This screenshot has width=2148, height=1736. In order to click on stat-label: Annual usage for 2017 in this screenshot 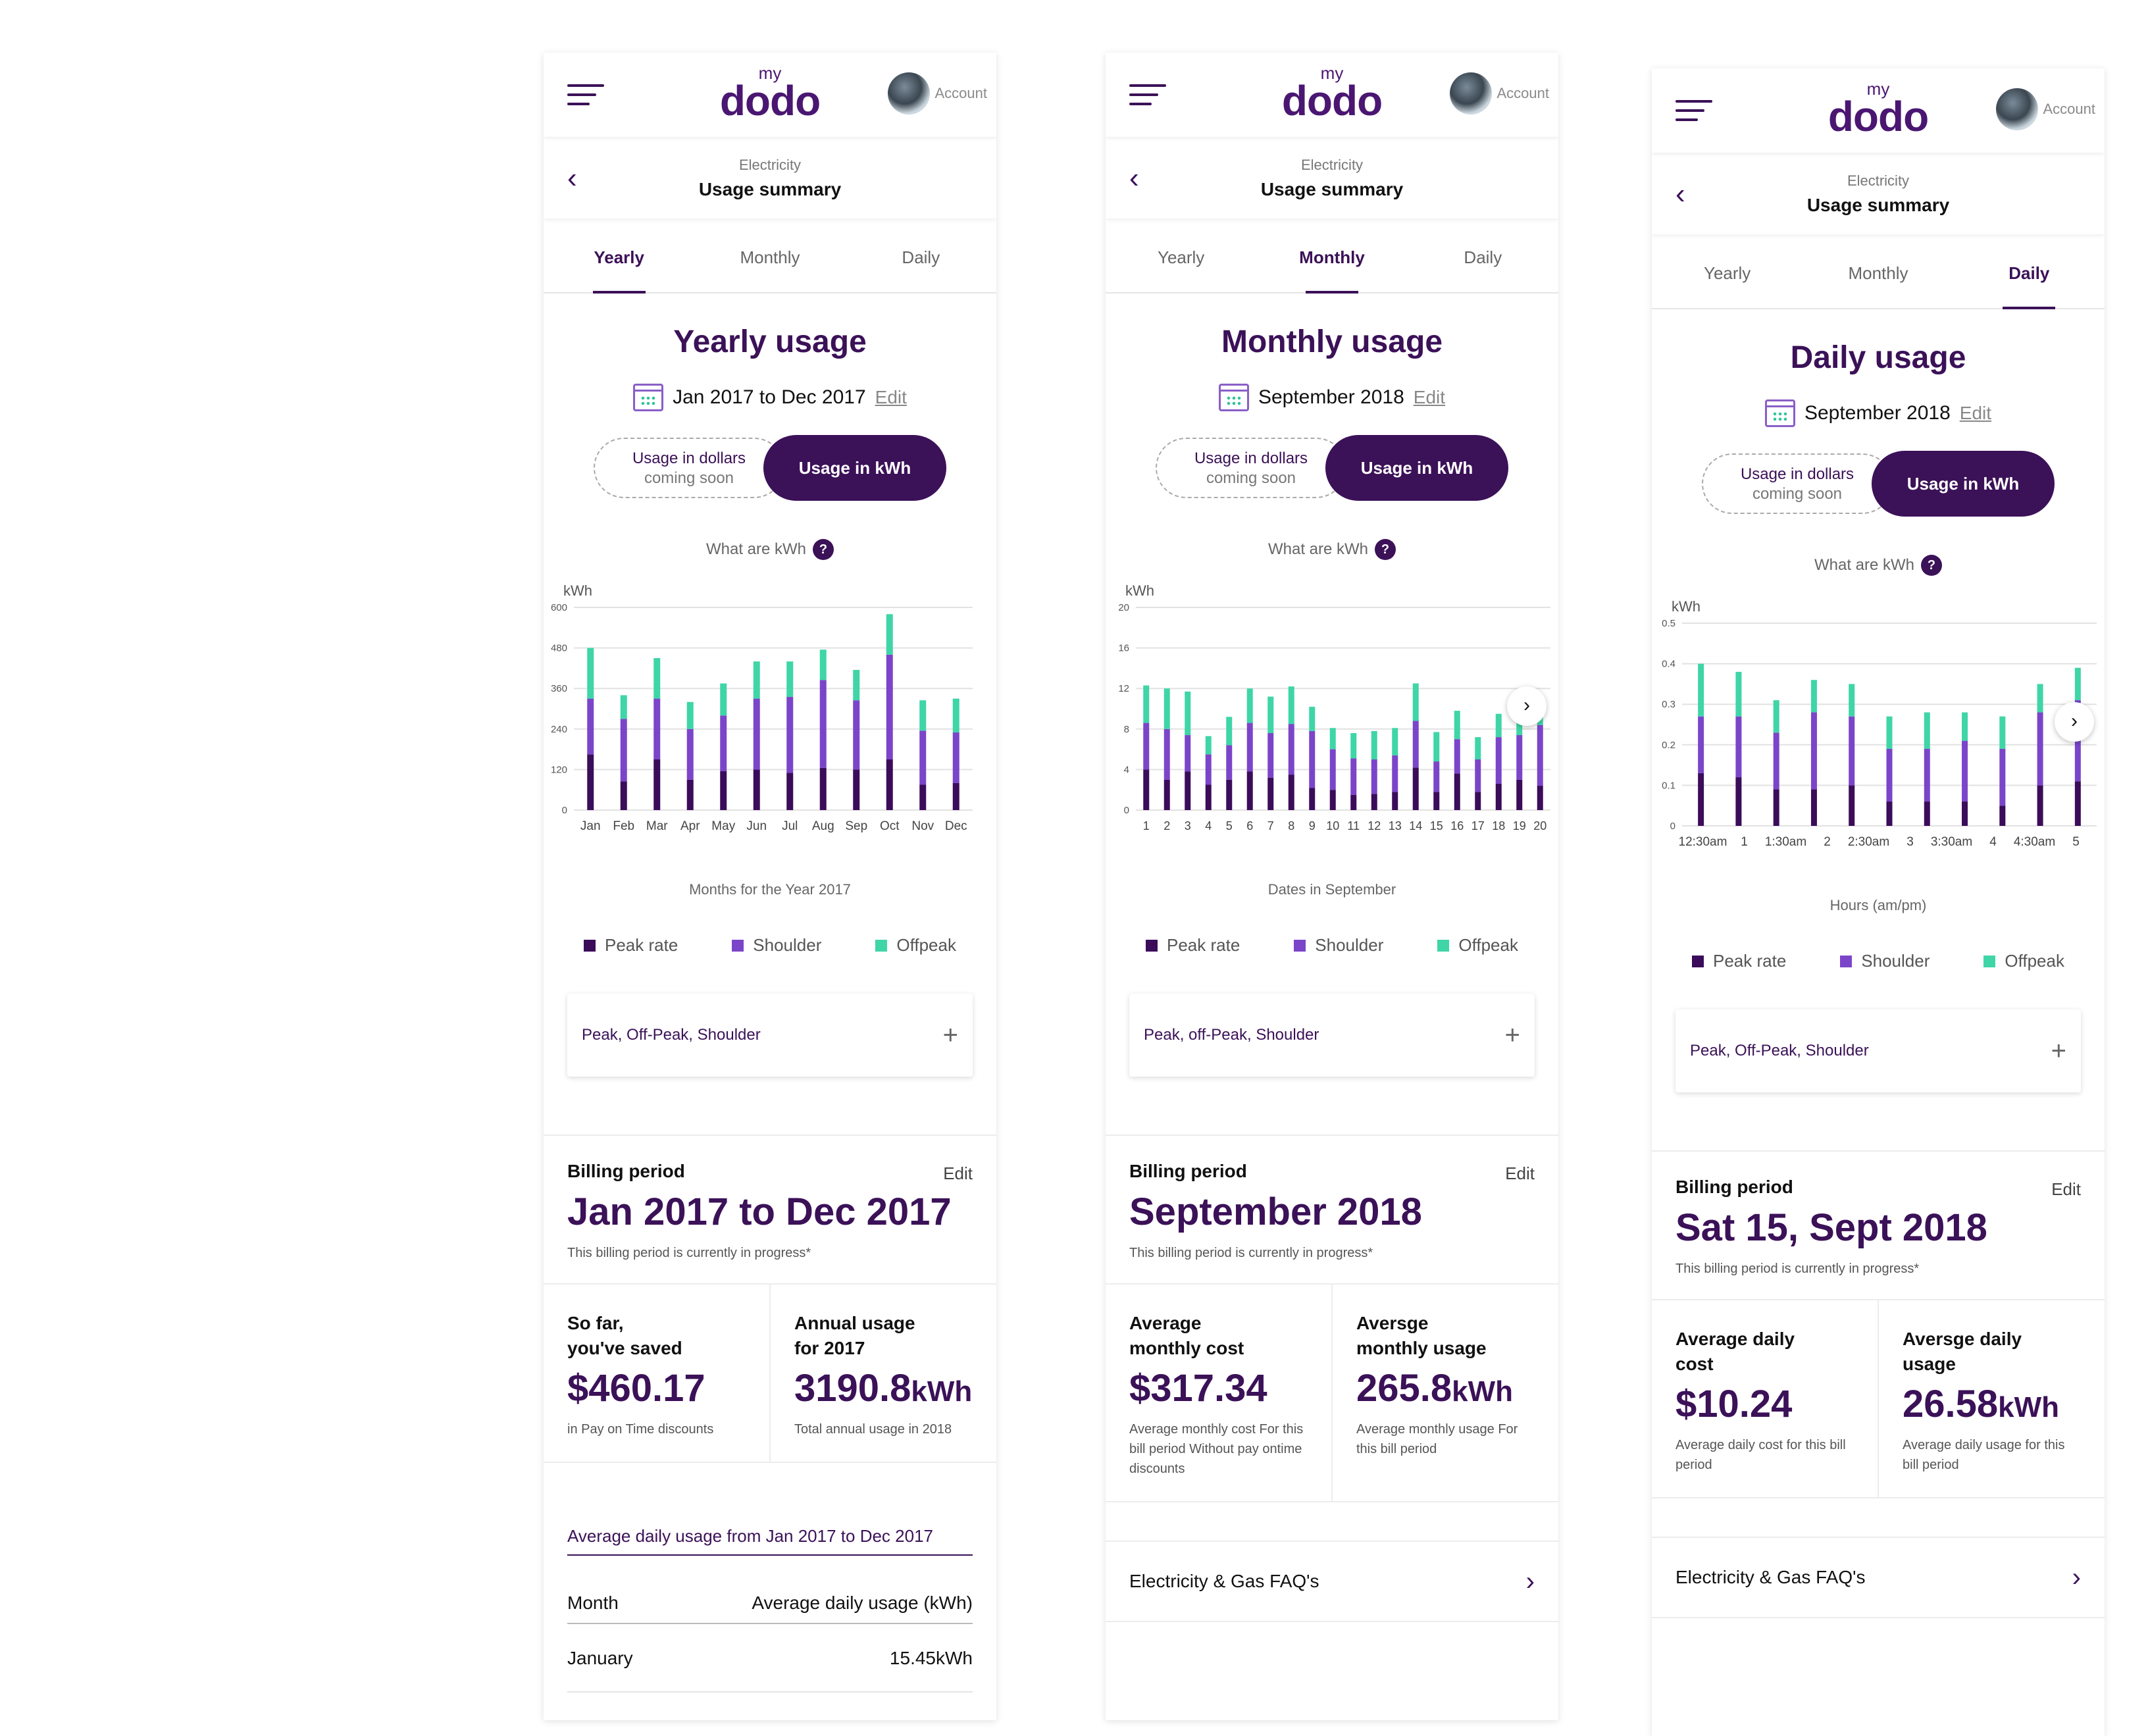, I will do `click(854, 1335)`.